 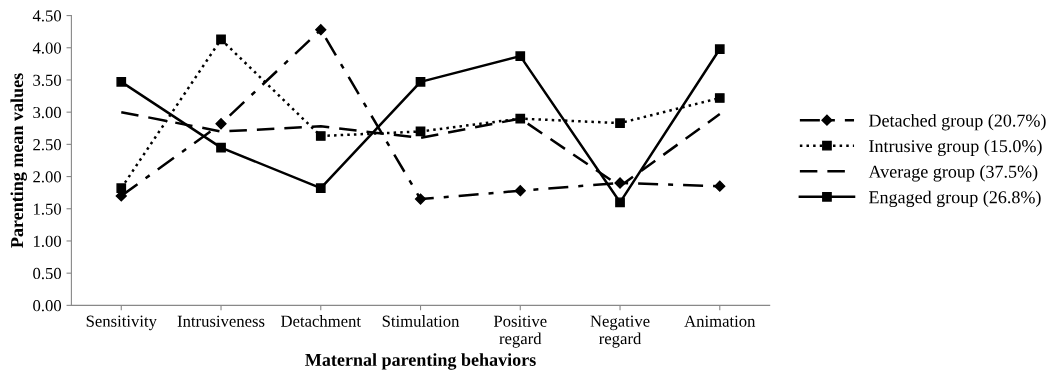 What do you see at coordinates (47, 80) in the screenshot?
I see `y-tick-label: 3.50` at bounding box center [47, 80].